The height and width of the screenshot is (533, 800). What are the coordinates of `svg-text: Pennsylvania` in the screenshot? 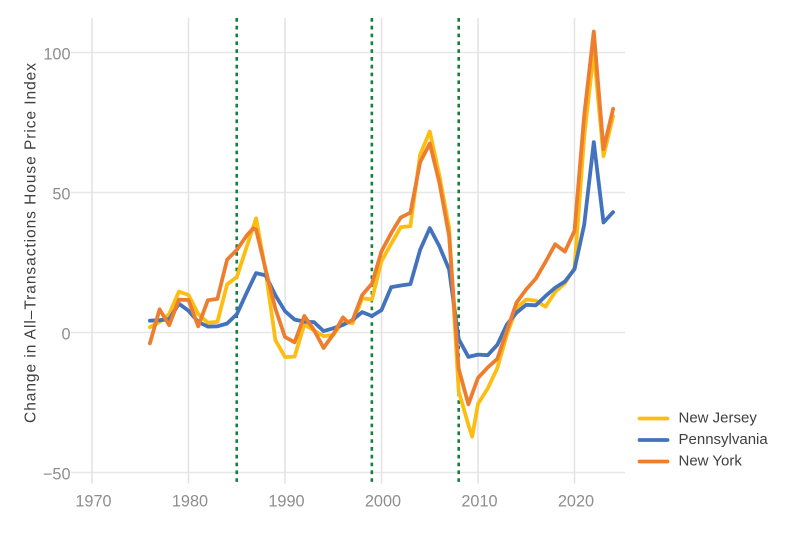 It's located at (724, 439).